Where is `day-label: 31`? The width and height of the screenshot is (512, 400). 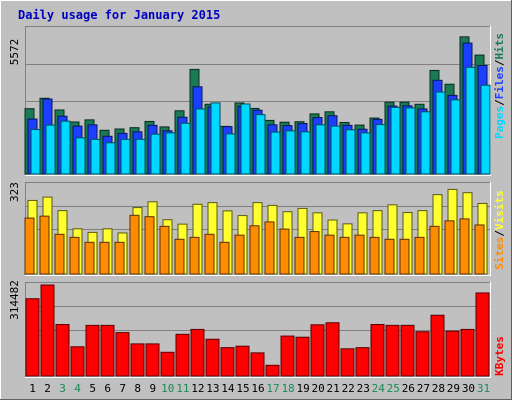
day-label: 31 is located at coordinates (483, 388).